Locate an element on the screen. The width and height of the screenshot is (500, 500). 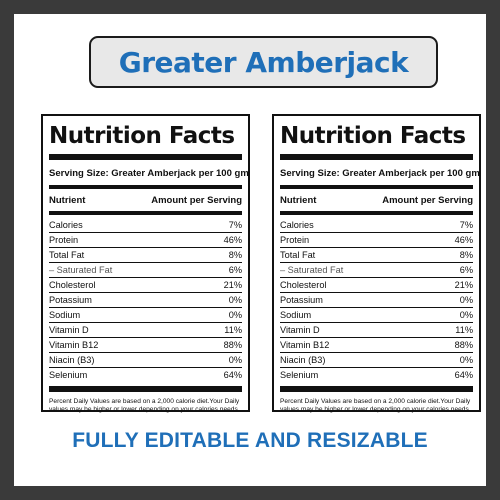
page-title: Greater Amberjack is located at coordinates (263, 62).